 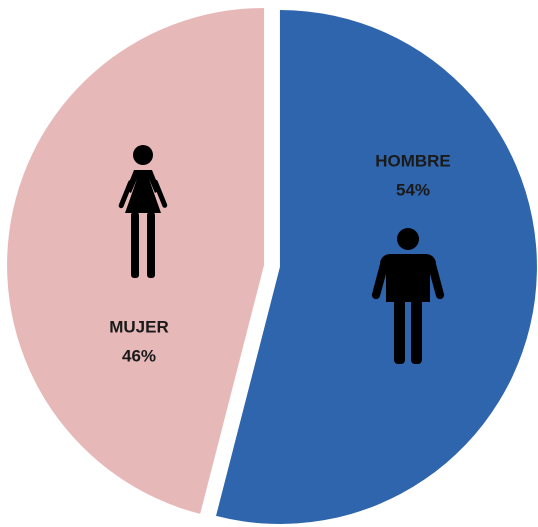 I want to click on slice-value-label: 46%, so click(x=139, y=355).